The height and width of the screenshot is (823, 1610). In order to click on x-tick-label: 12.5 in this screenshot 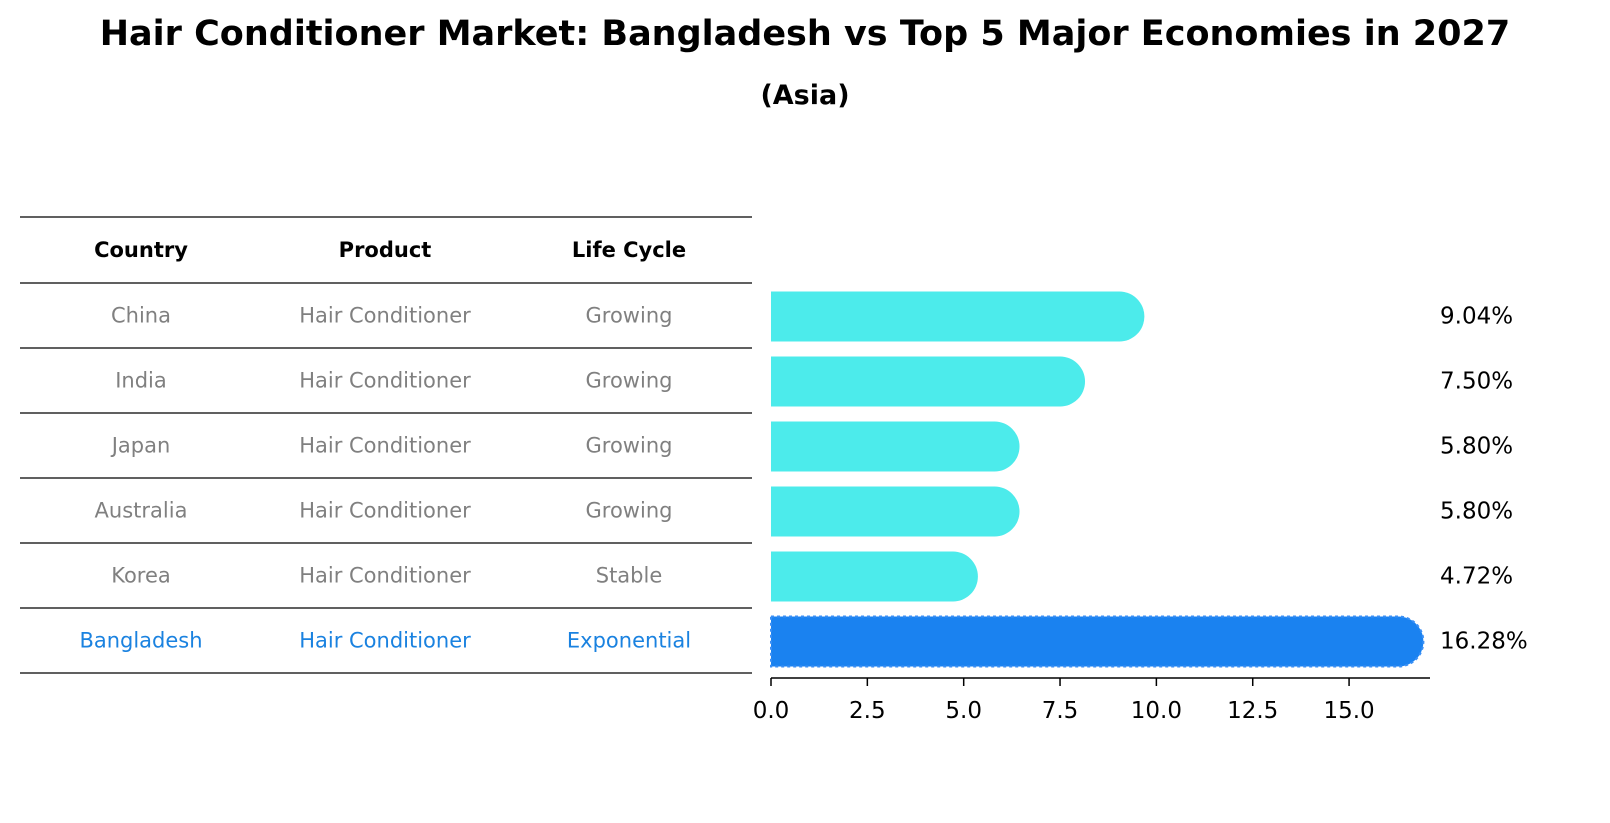, I will do `click(1252, 711)`.